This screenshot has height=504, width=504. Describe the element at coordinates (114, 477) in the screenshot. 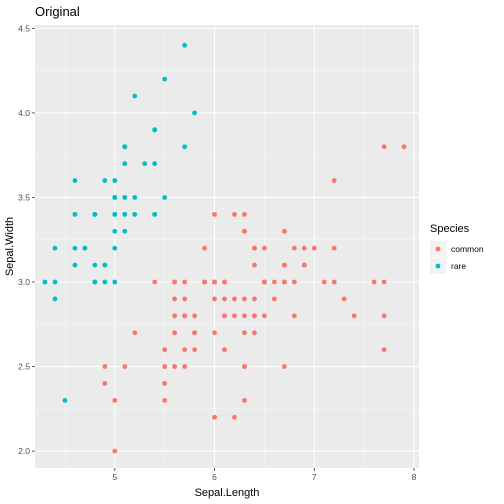

I see `x-tick-label: 5` at that location.